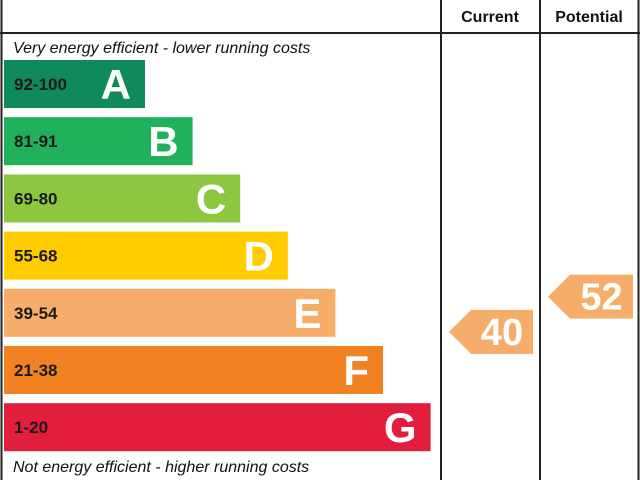  Describe the element at coordinates (35, 256) in the screenshot. I see `band-range-d: 55-68` at that location.